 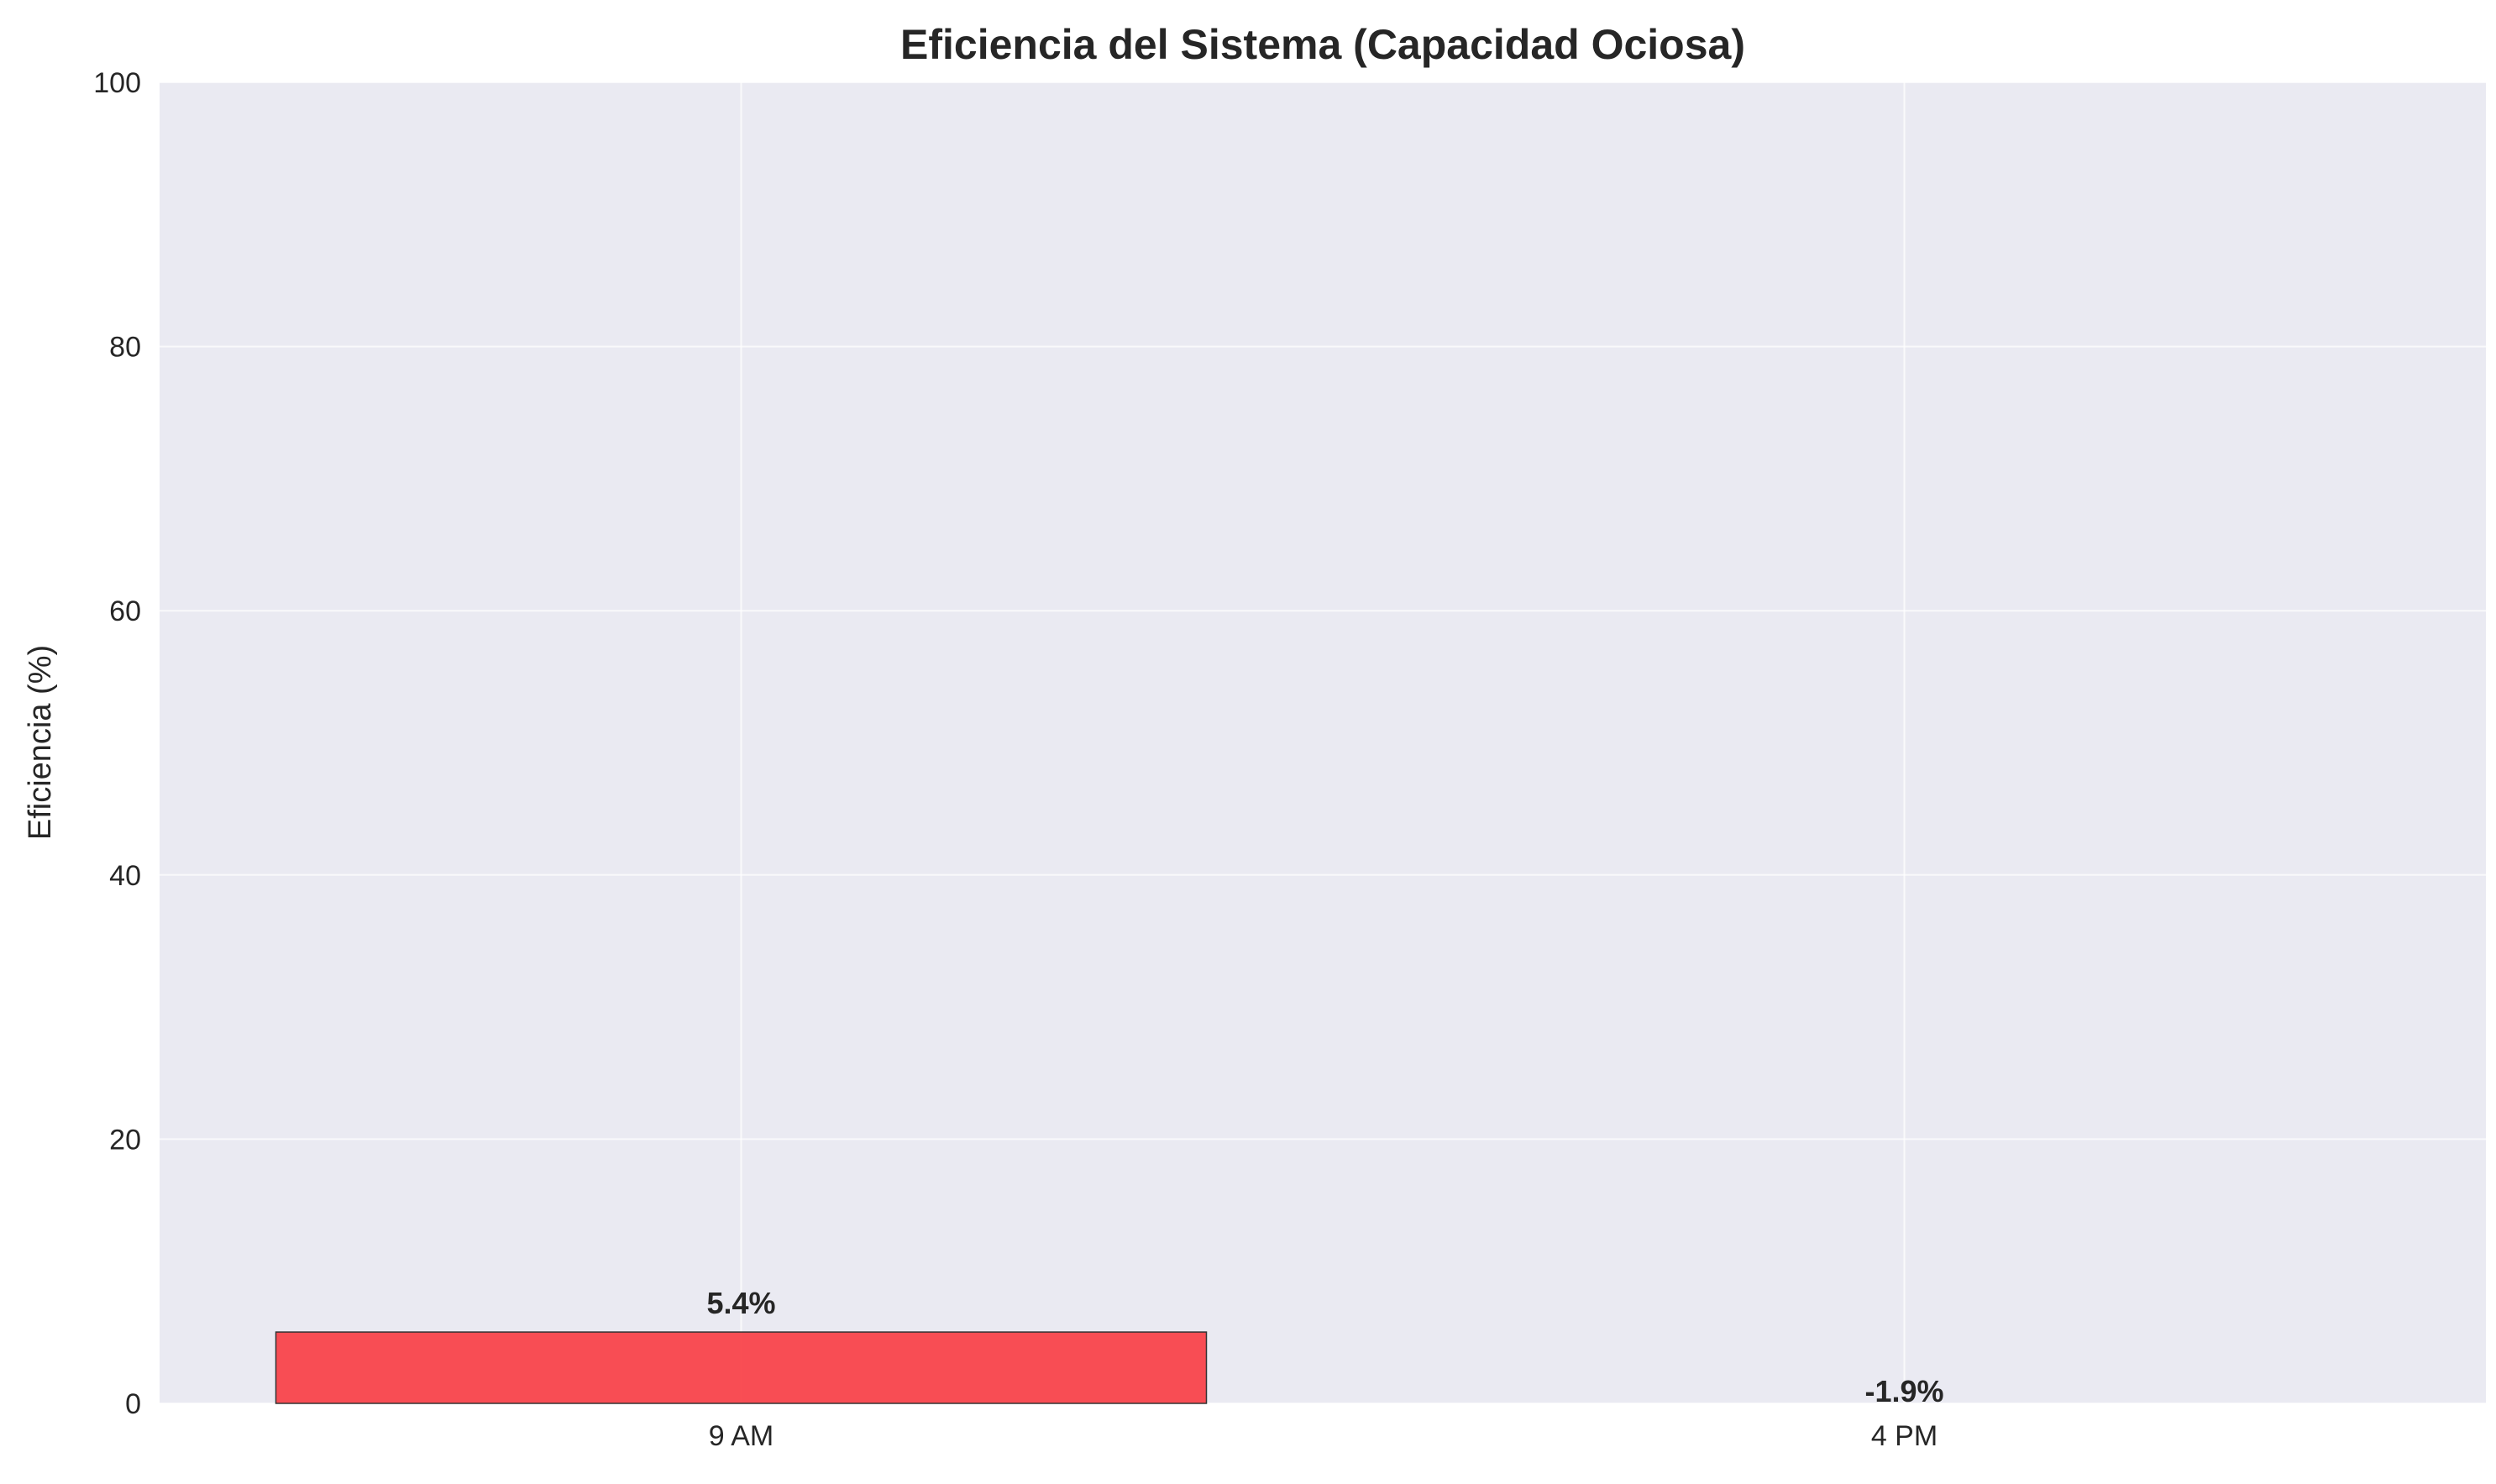 What do you see at coordinates (1324, 1347) in the screenshot?
I see `data-labels: 5.4% -1.9%` at bounding box center [1324, 1347].